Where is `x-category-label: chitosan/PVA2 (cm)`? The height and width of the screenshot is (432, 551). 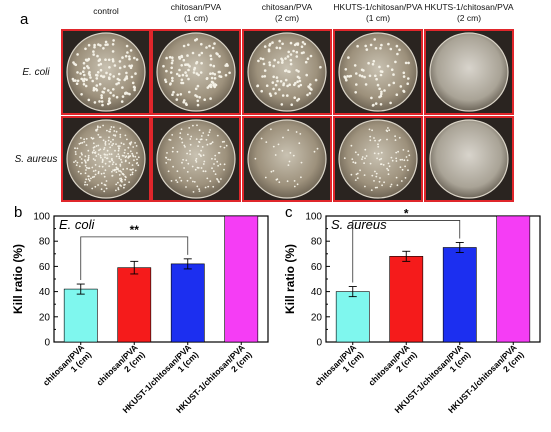
x-category-label: chitosan/PVA2 (cm) is located at coordinates (120, 368).